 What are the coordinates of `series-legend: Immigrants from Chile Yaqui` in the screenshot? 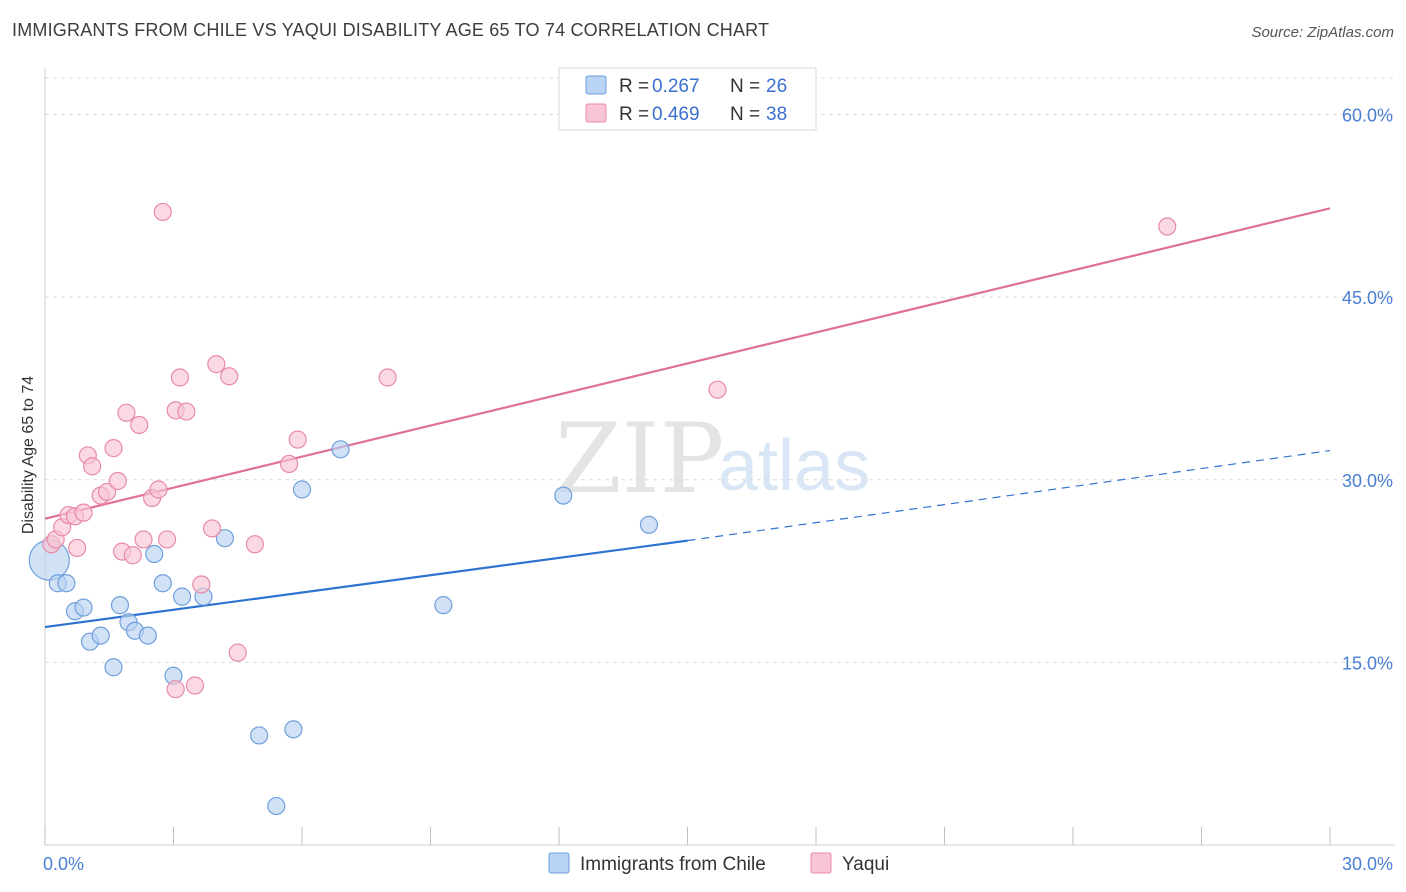 It's located at (718, 863).